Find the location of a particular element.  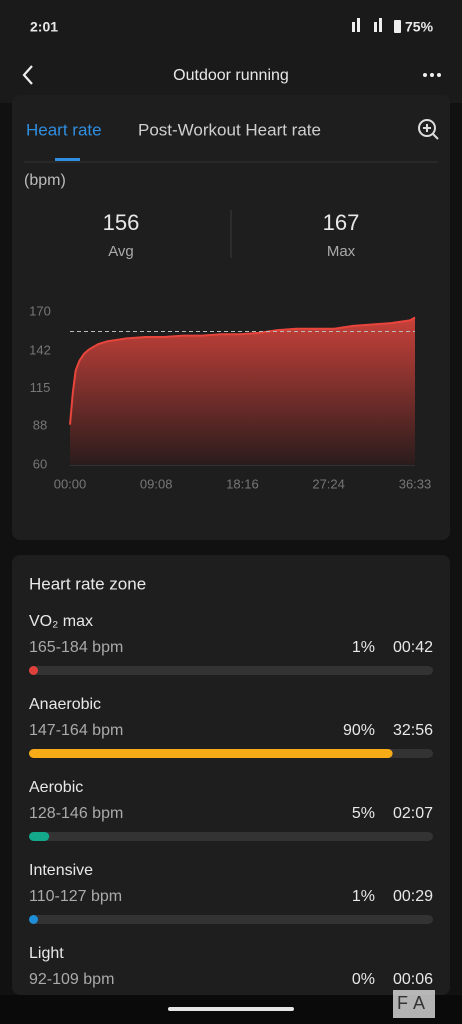

x-tick-label: 36:33 is located at coordinates (415, 483).